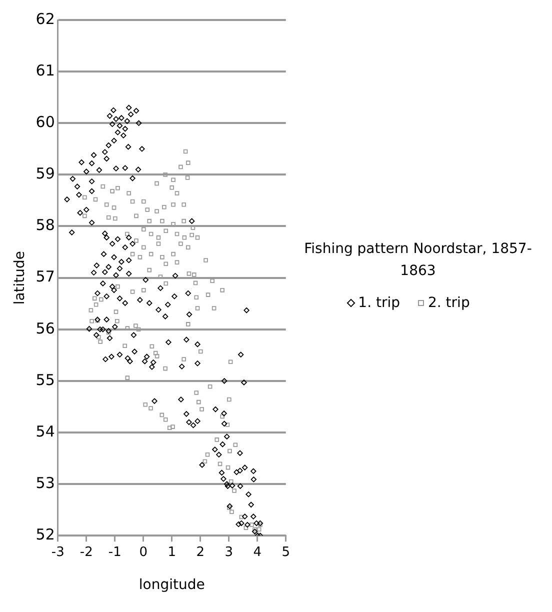 The height and width of the screenshot is (612, 552). Describe the element at coordinates (45, 225) in the screenshot. I see `y-tick-label: 58` at that location.